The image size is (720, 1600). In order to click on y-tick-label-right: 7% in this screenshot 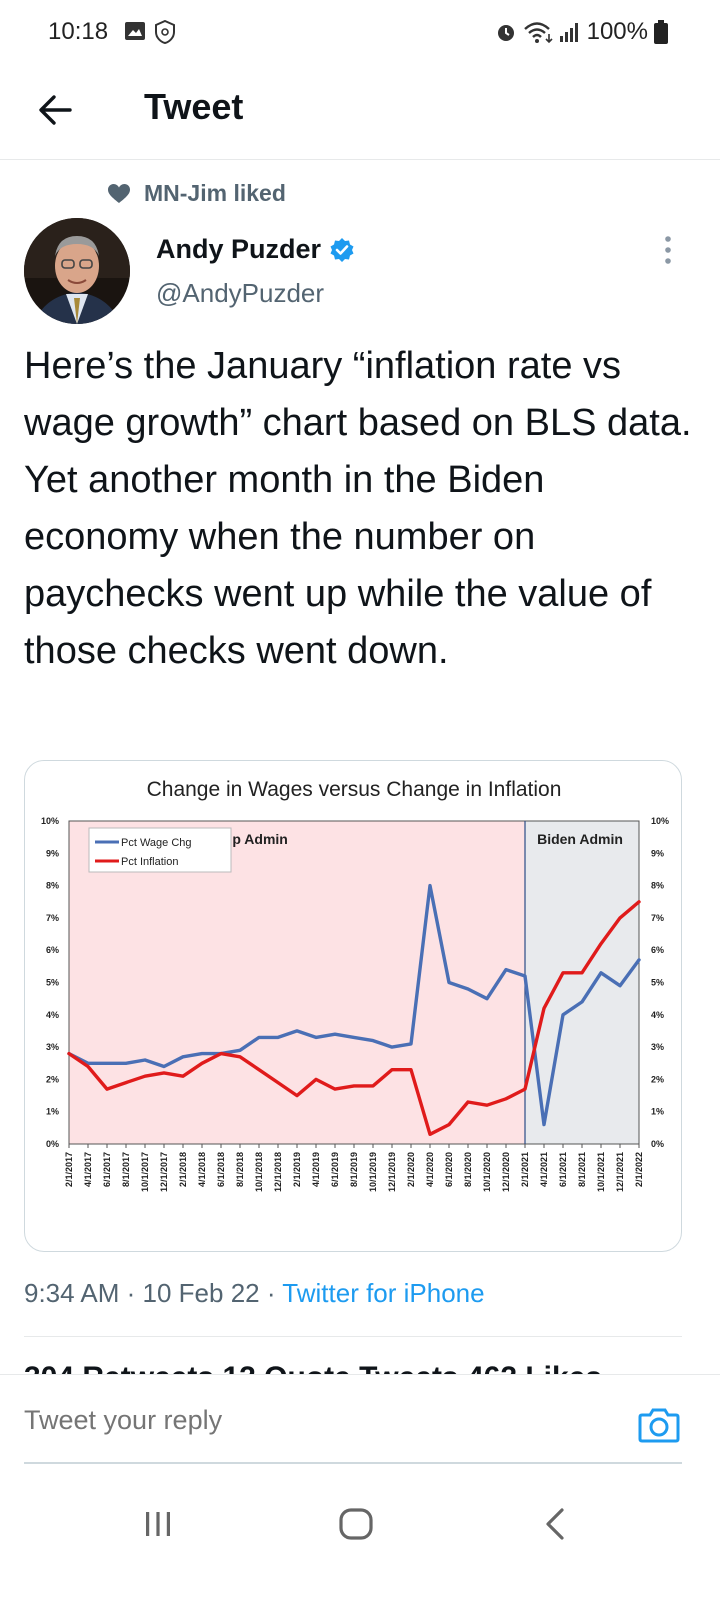, I will do `click(657, 918)`.